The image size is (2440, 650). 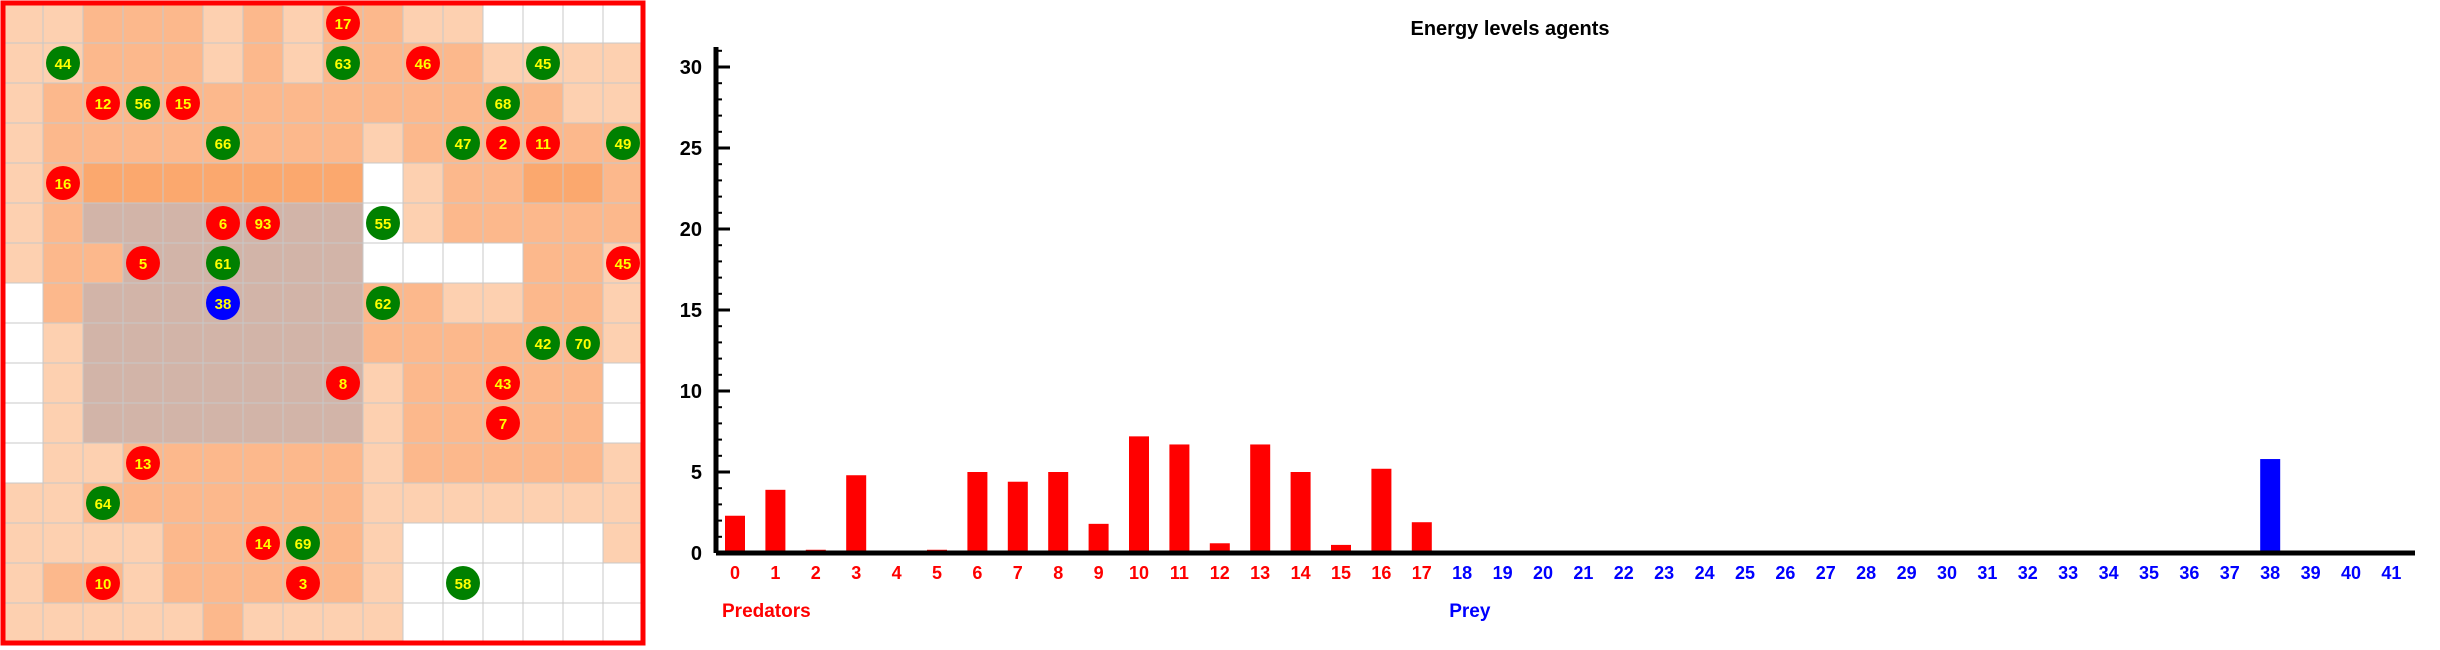 What do you see at coordinates (1260, 573) in the screenshot?
I see `x-tick-label: 13` at bounding box center [1260, 573].